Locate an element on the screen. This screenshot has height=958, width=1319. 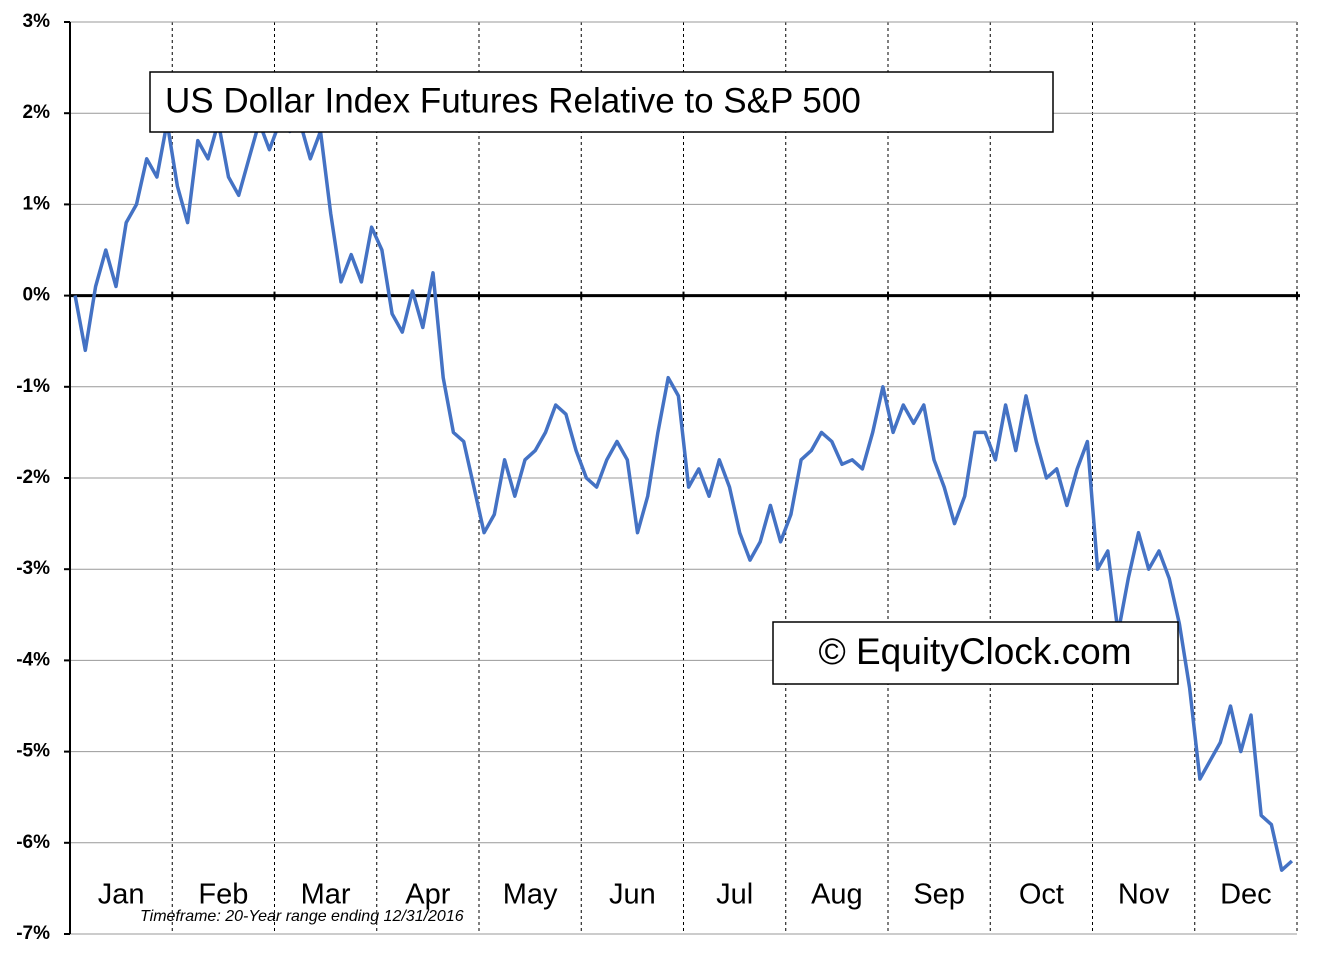
y-tick-label: 3% is located at coordinates (37, 21).